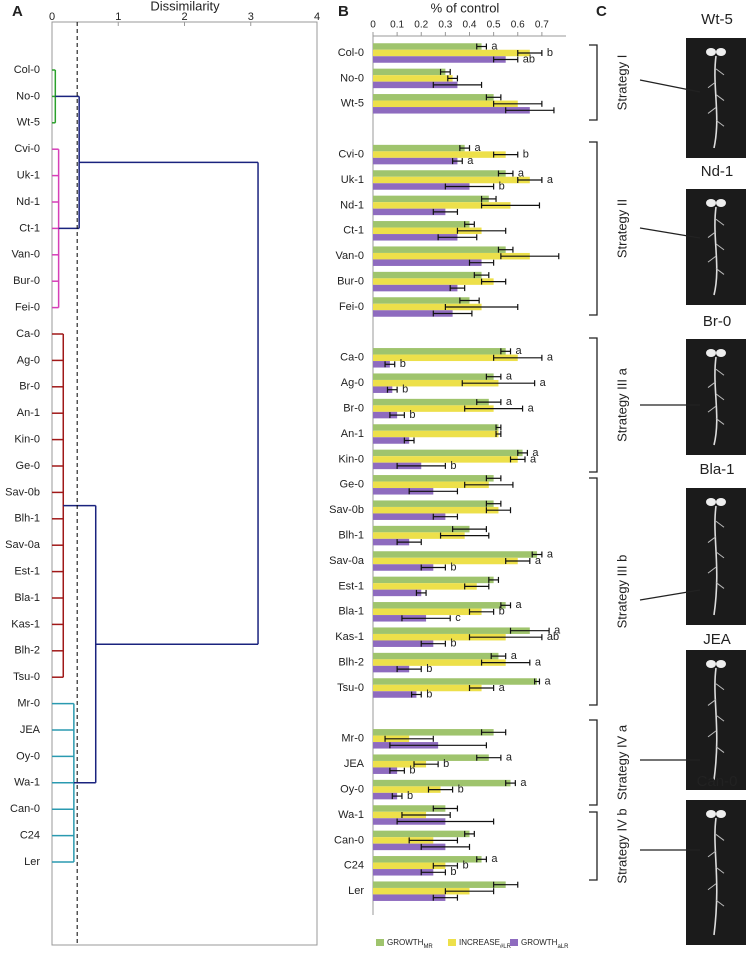 The width and height of the screenshot is (747, 954). What do you see at coordinates (601, 11) in the screenshot?
I see `panel-label: C` at bounding box center [601, 11].